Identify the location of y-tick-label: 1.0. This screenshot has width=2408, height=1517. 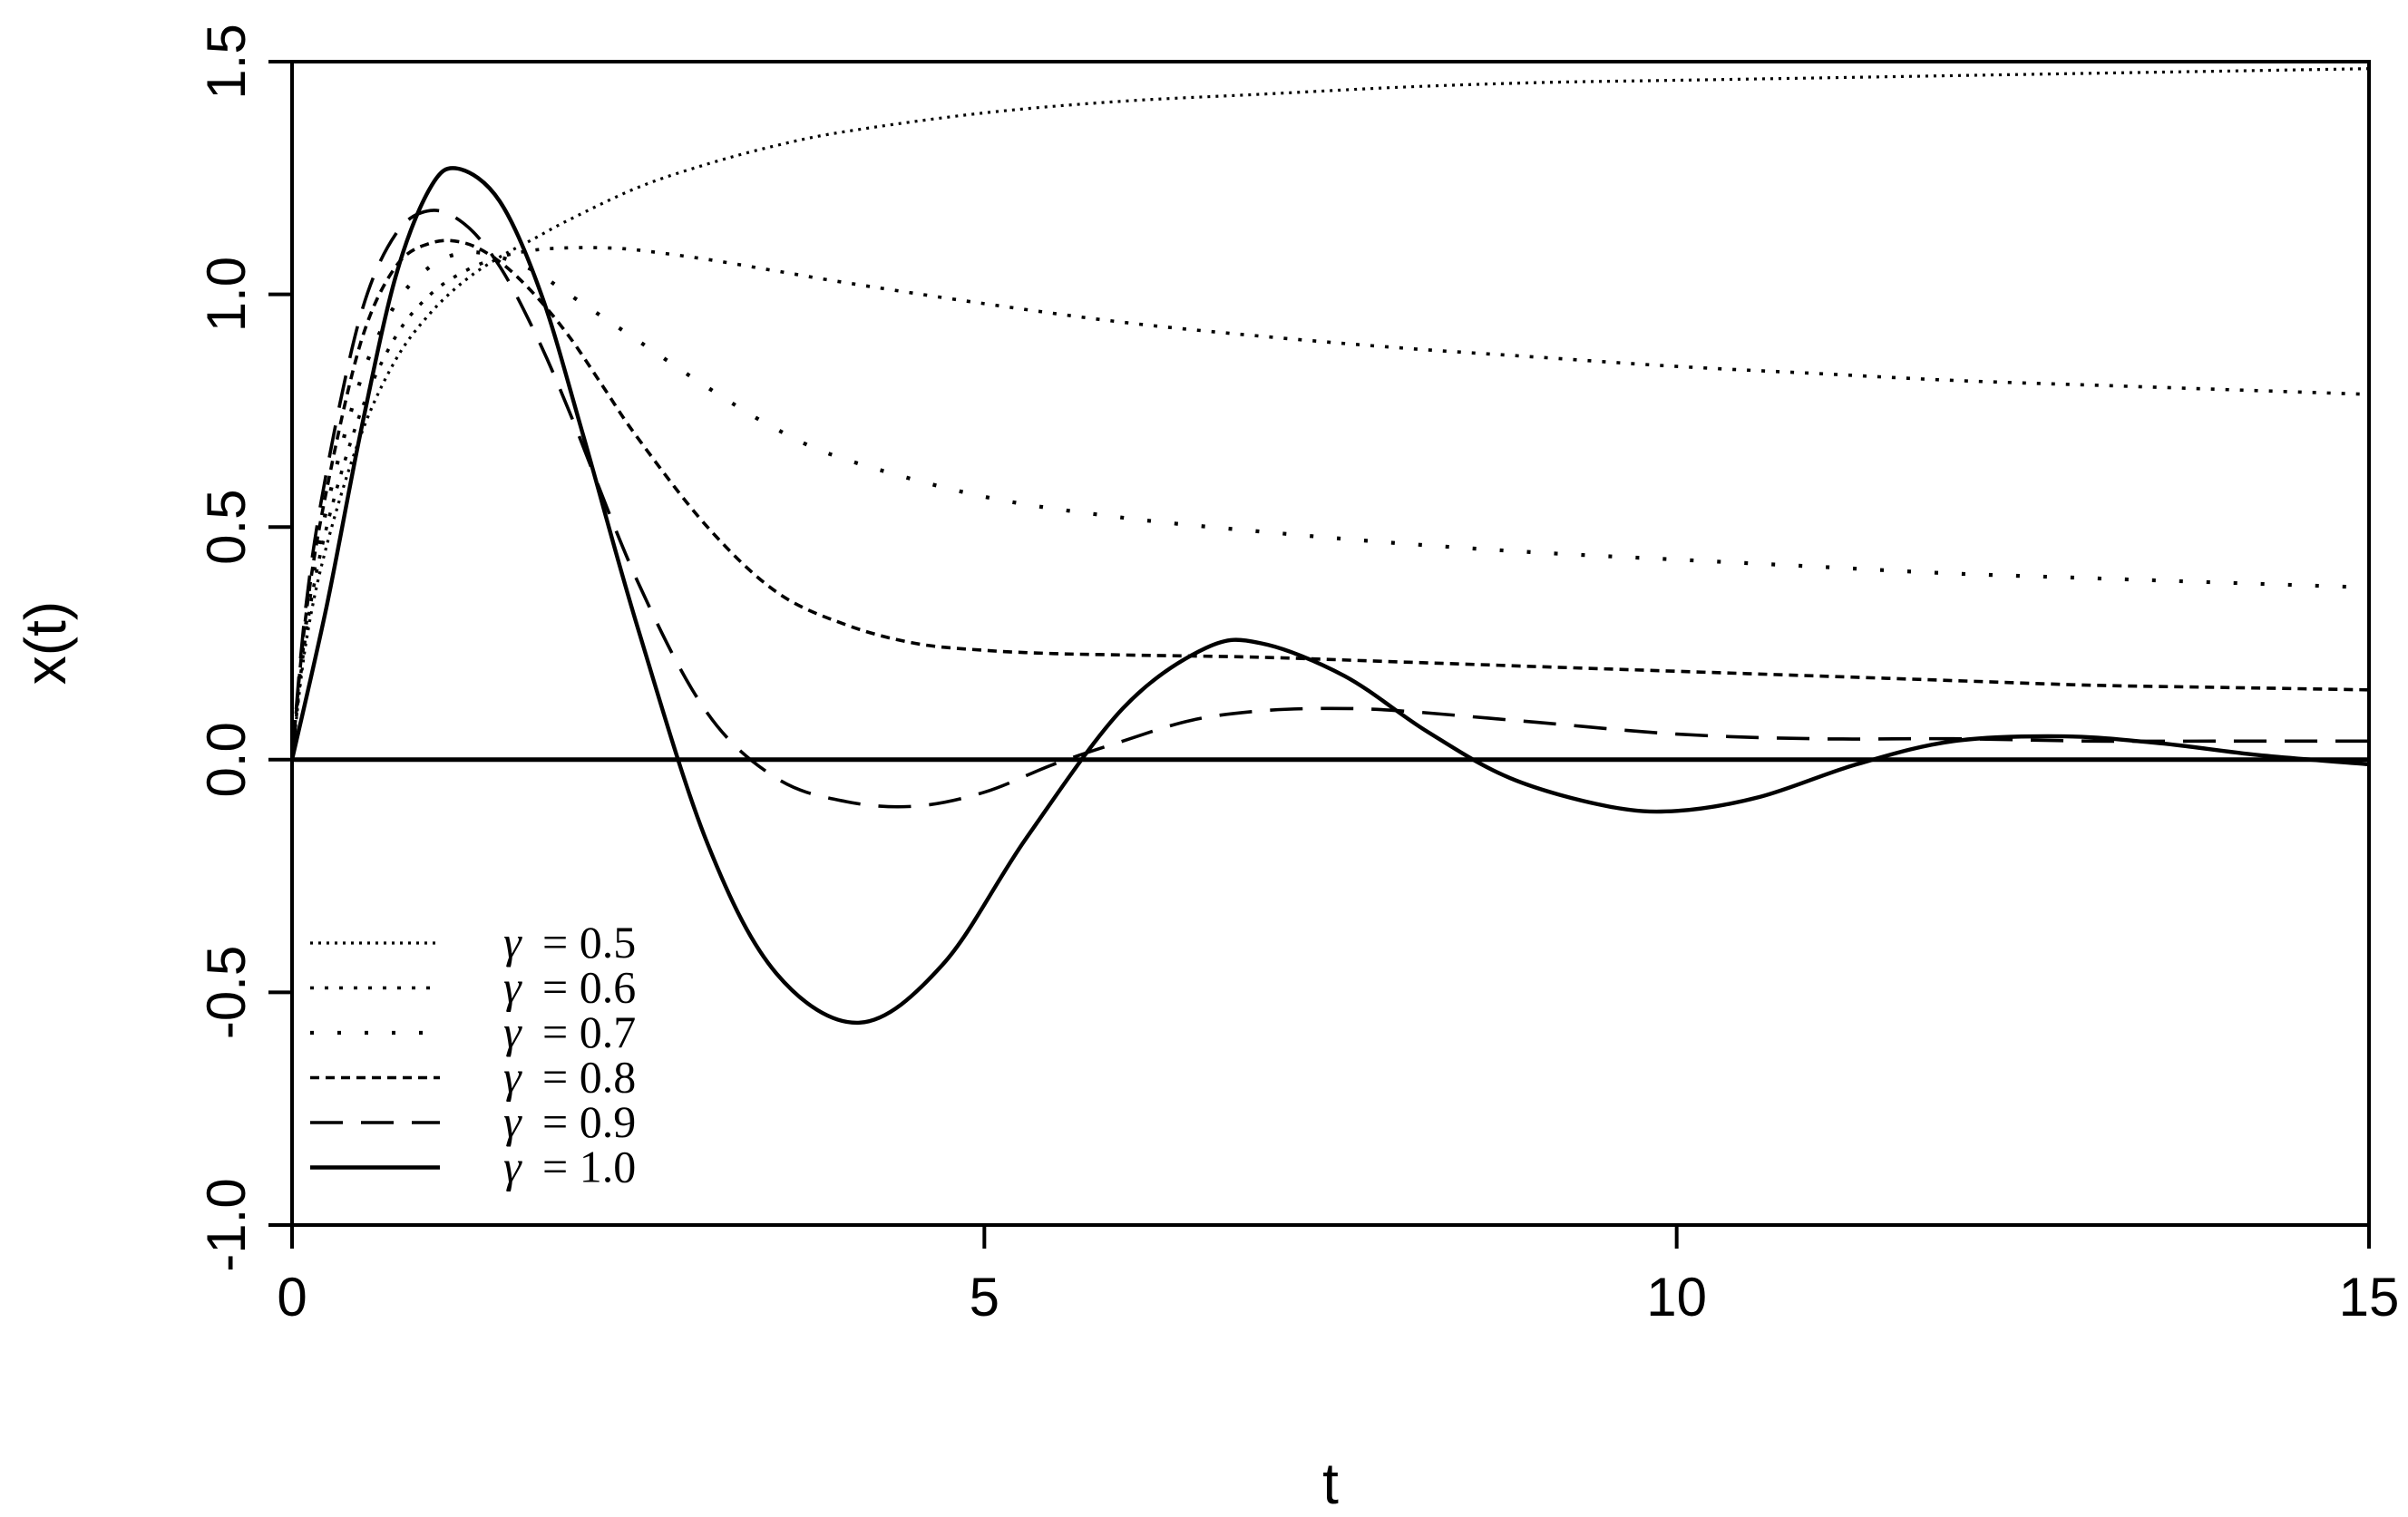
(226, 294).